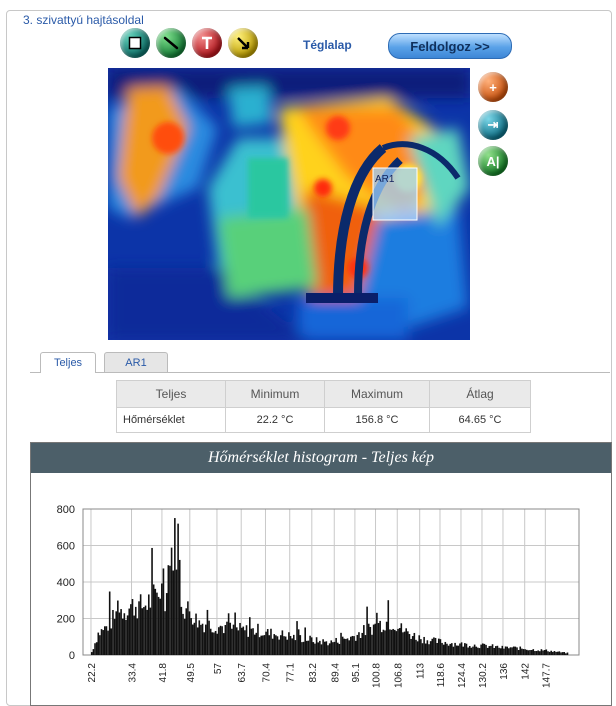 This screenshot has height=706, width=616. Describe the element at coordinates (171, 43) in the screenshot. I see `line-tool-button` at that location.